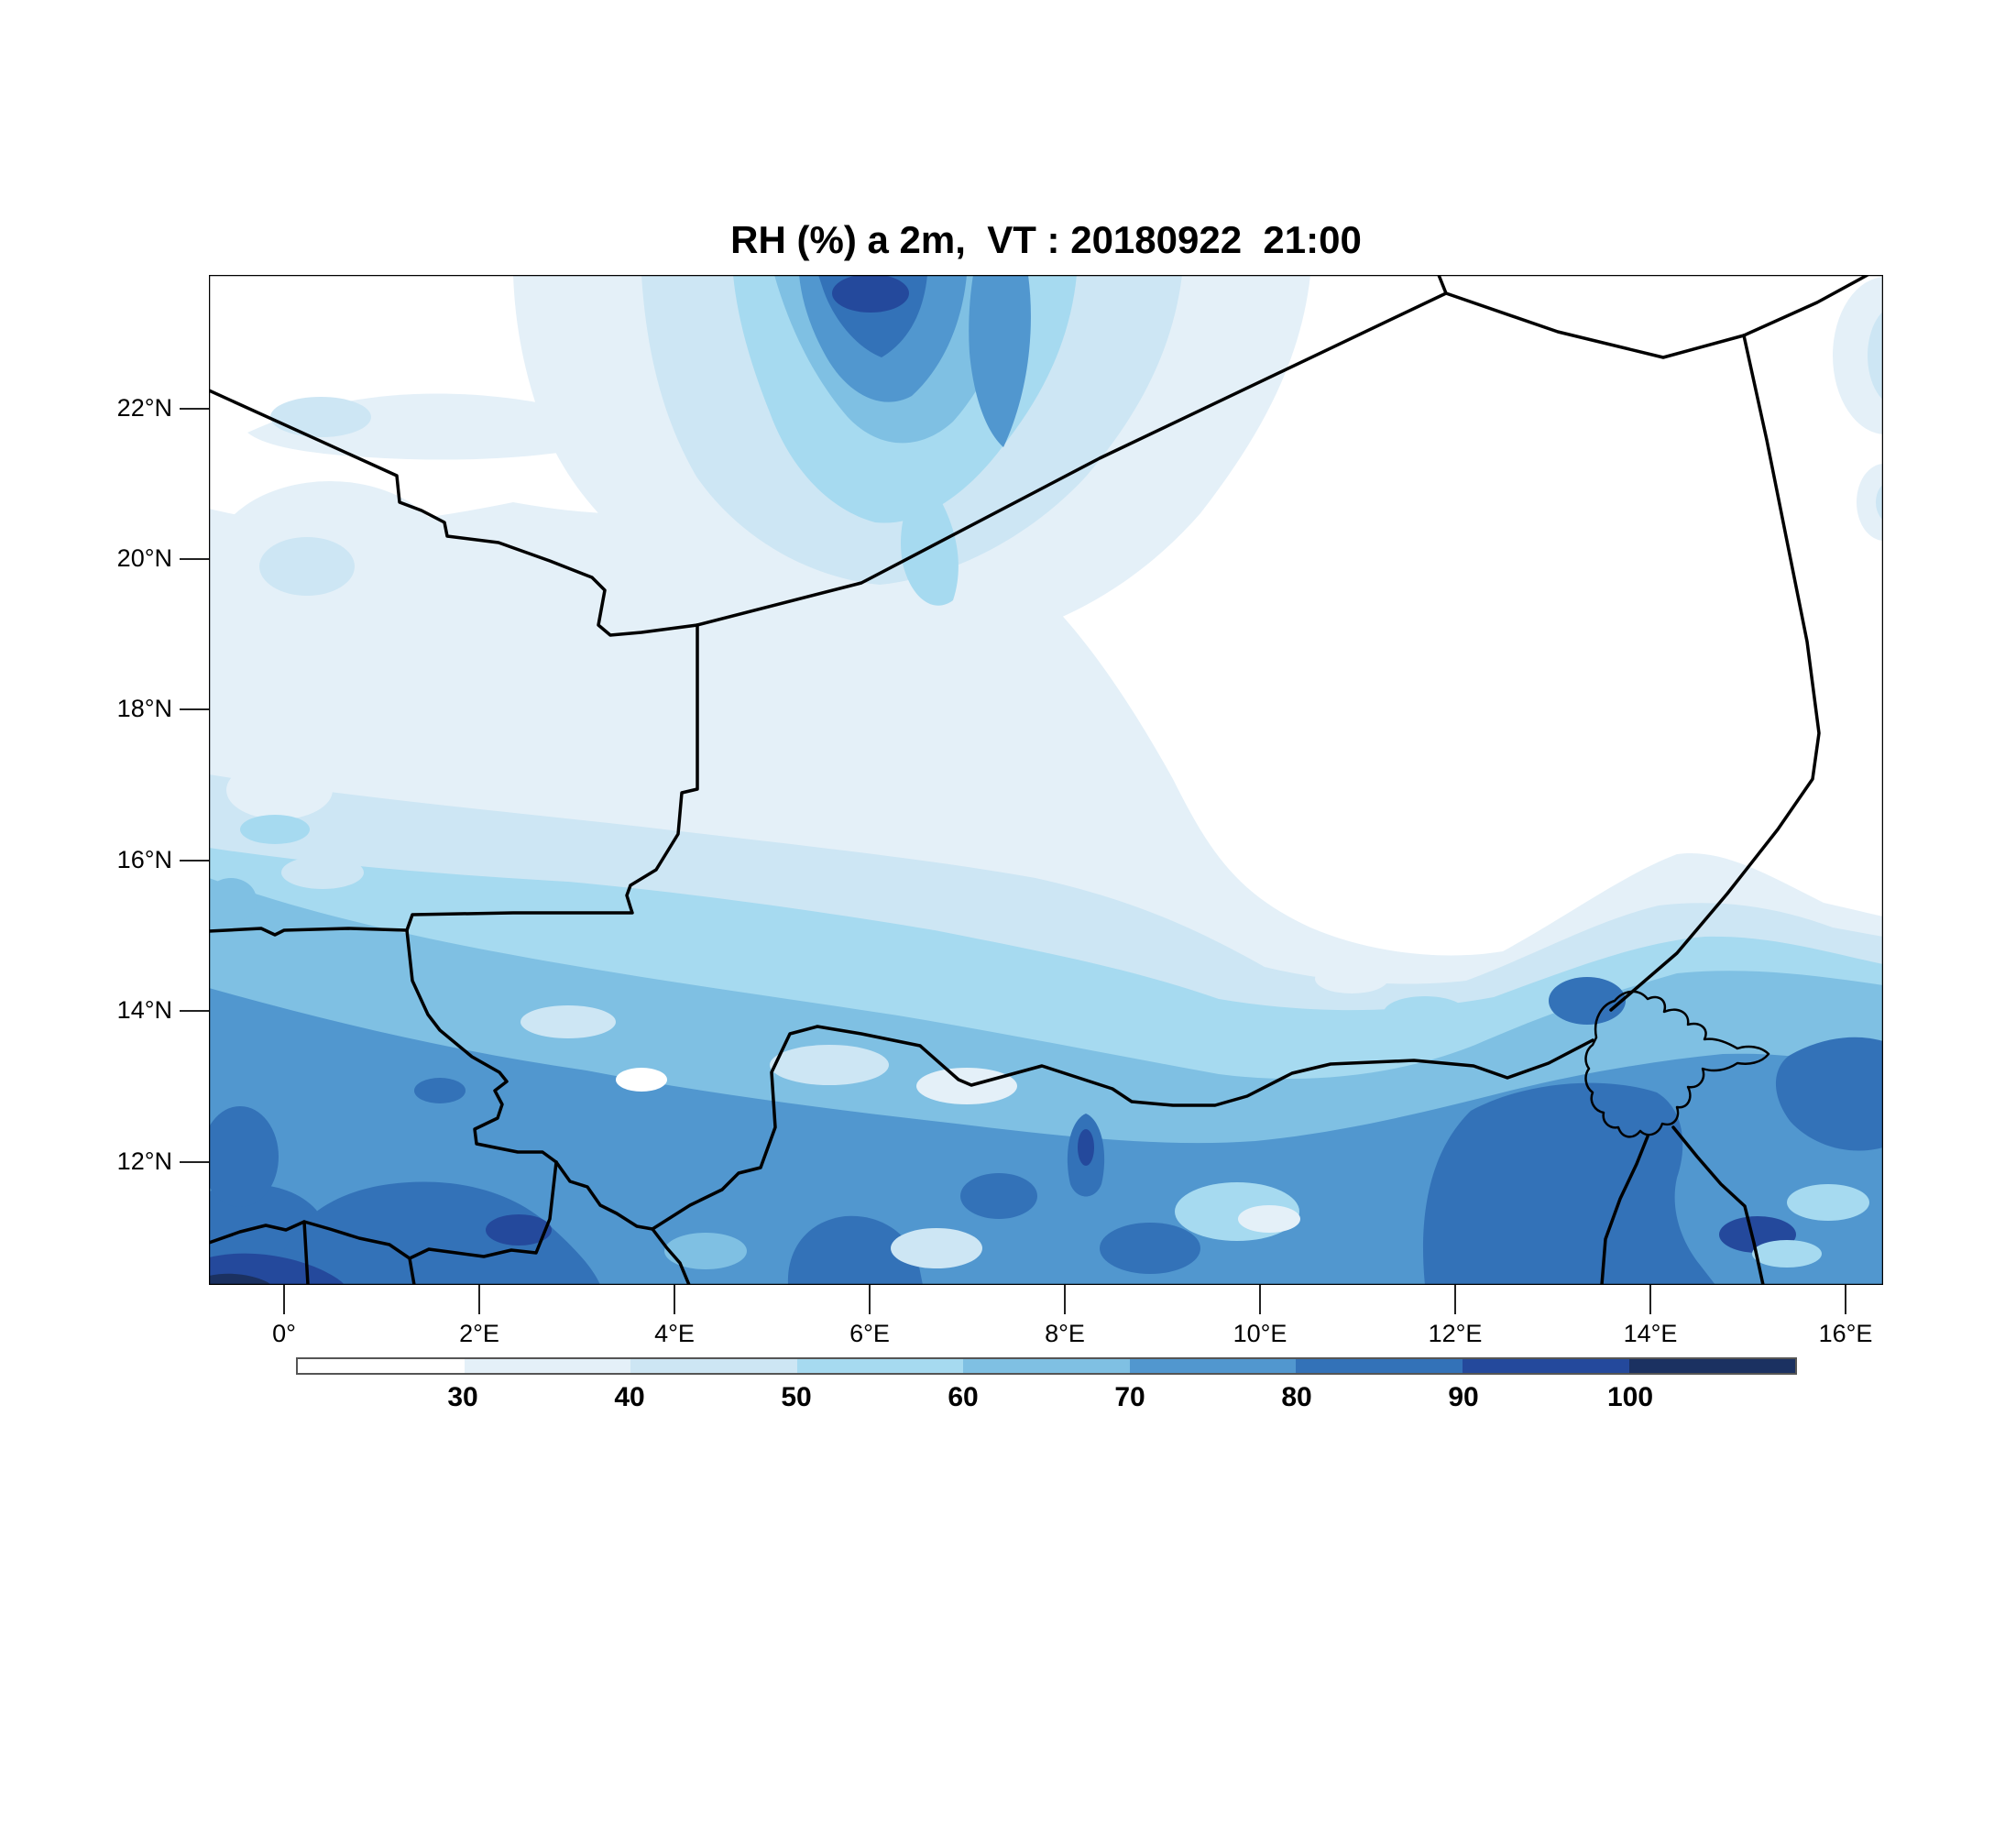 Image resolution: width=2016 pixels, height=1833 pixels. What do you see at coordinates (454, 513) in the screenshot?
I see `border-algeria-mali` at bounding box center [454, 513].